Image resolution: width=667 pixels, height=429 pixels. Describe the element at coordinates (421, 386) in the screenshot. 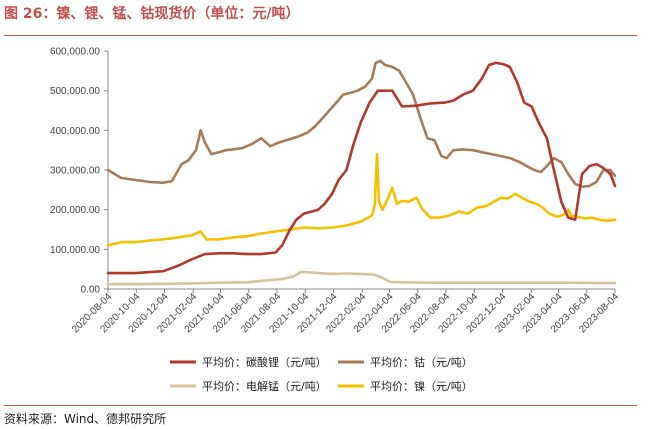

I see `legend-label: 平均价：镍（元/吨）` at that location.